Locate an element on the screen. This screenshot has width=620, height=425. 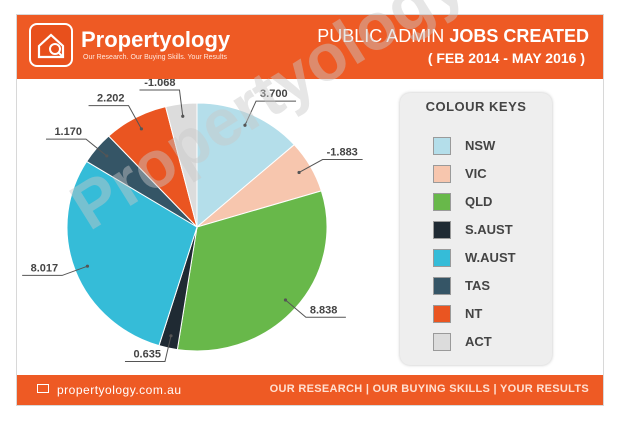
title-highlight: JOBS CREATED is located at coordinates (519, 36).